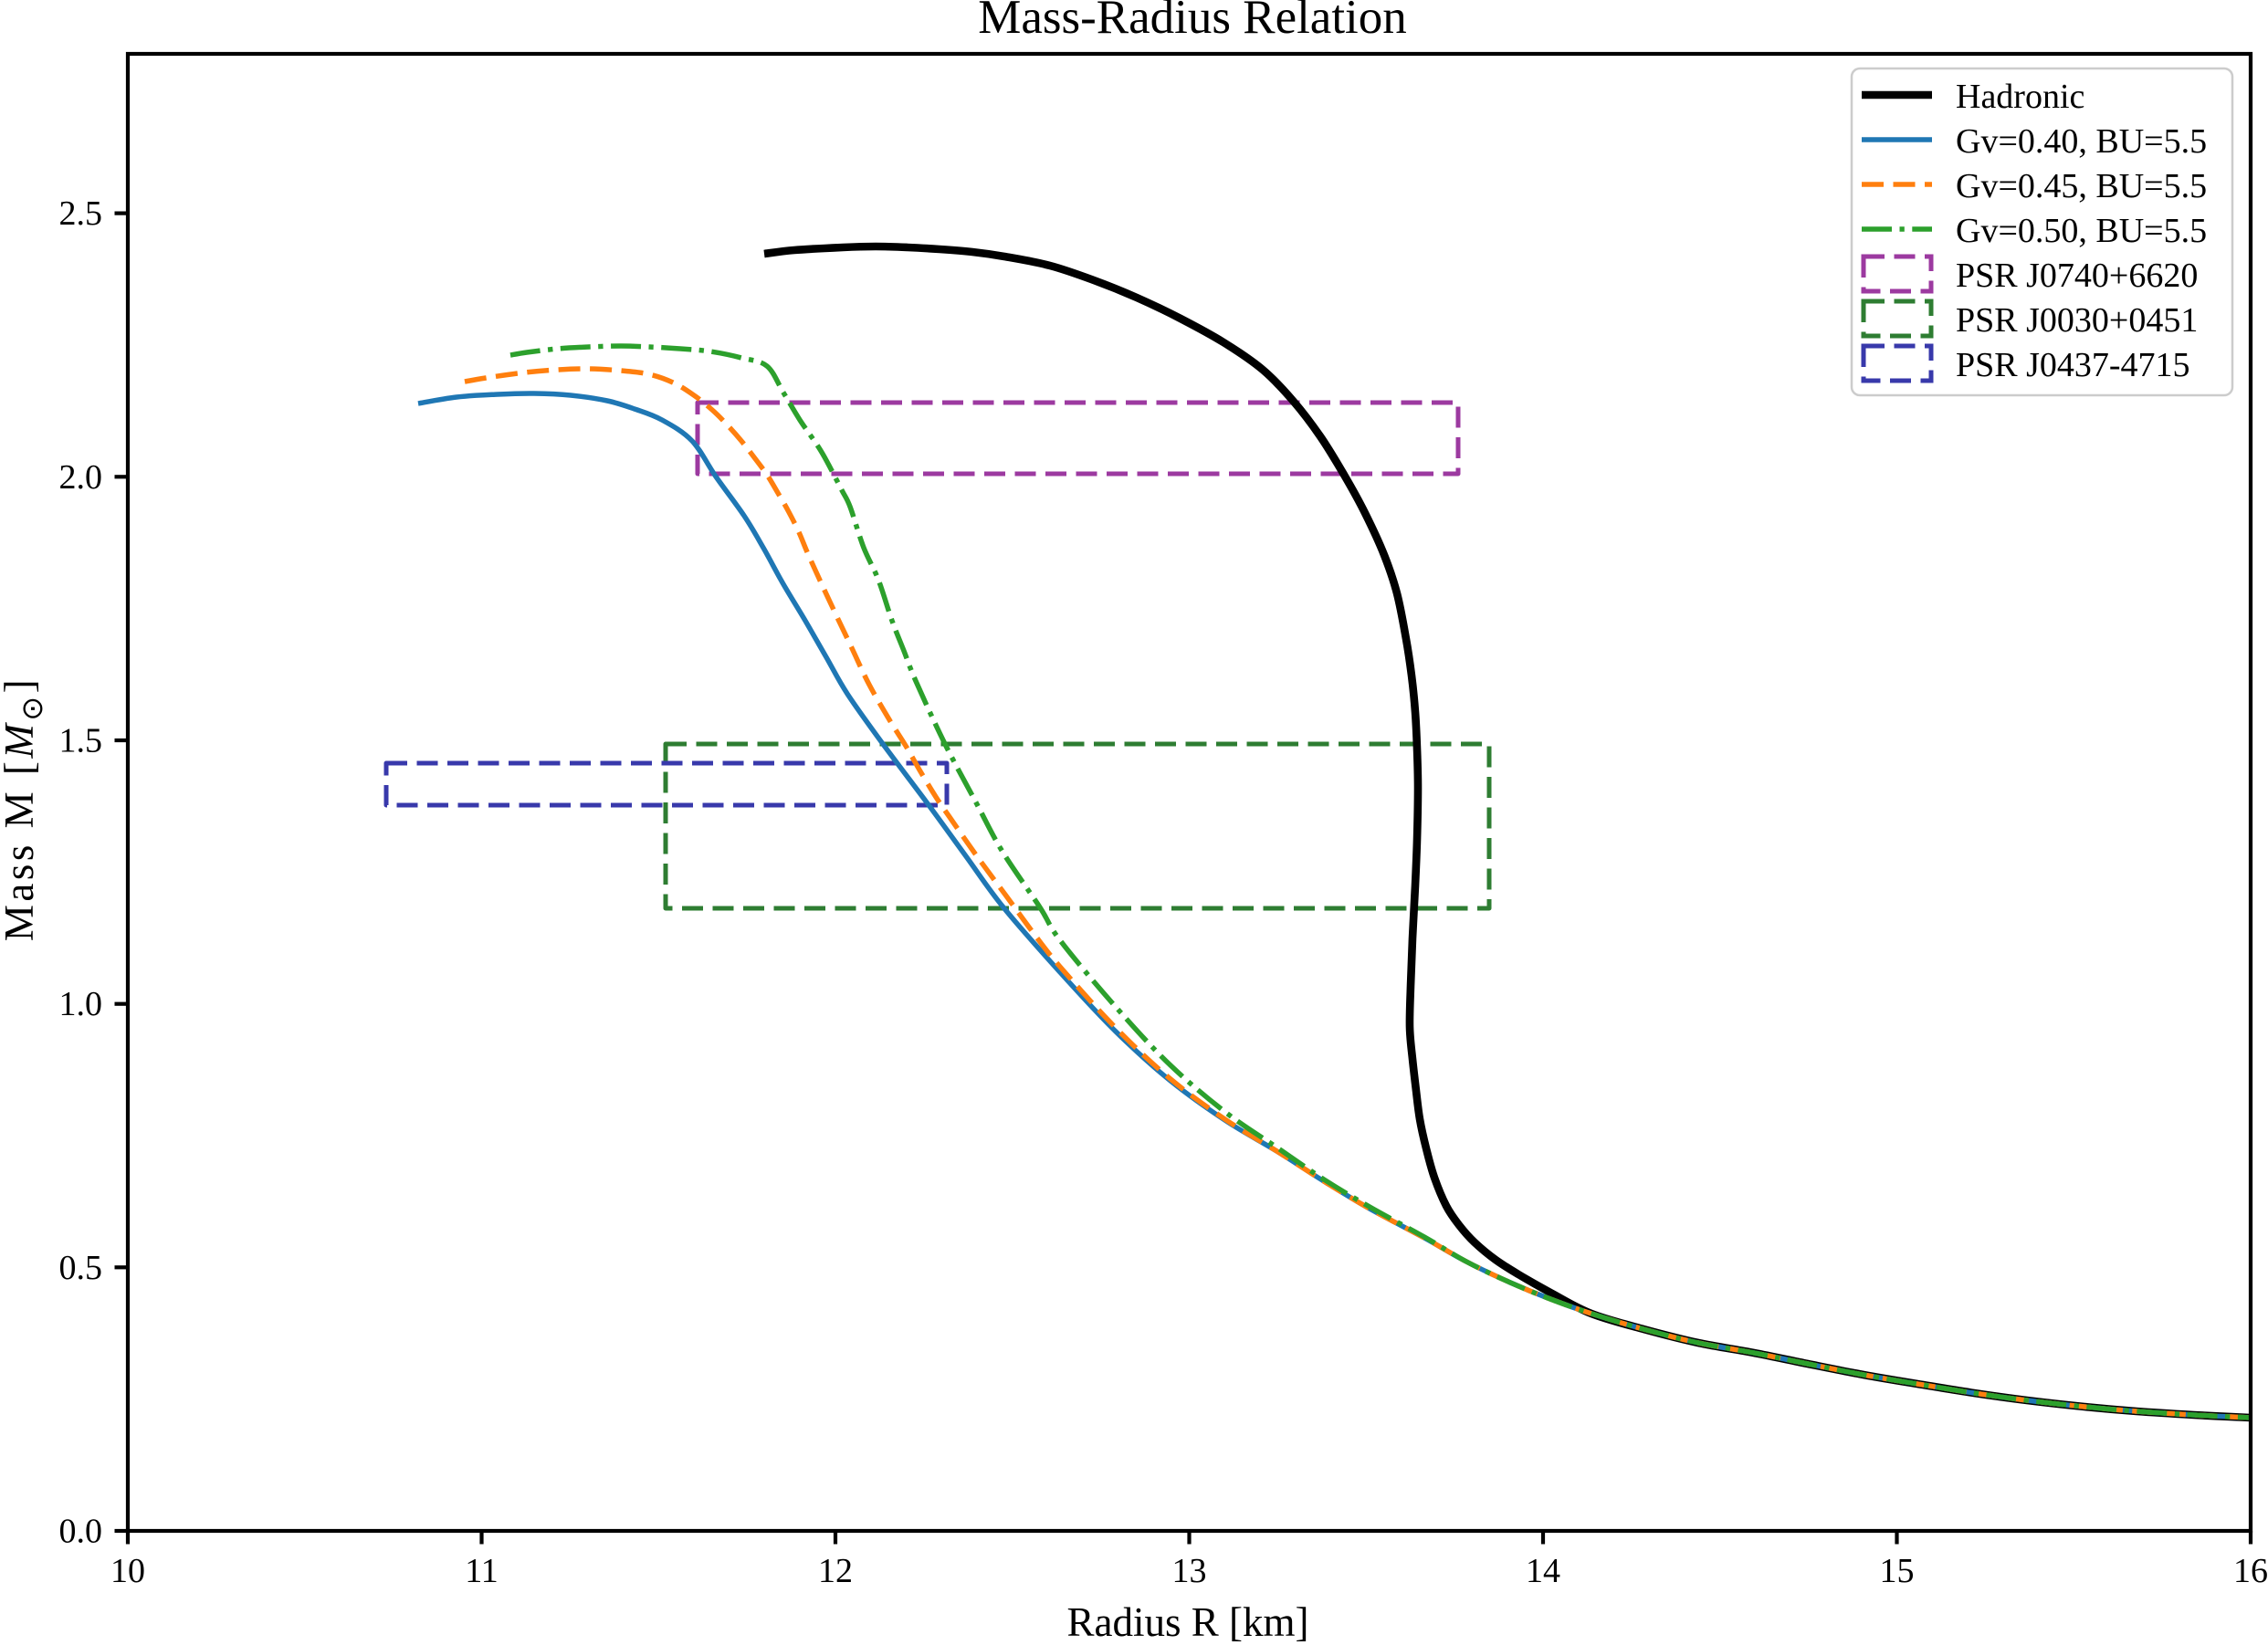 The image size is (2268, 1645). I want to click on svg-text: 16, so click(2250, 1571).